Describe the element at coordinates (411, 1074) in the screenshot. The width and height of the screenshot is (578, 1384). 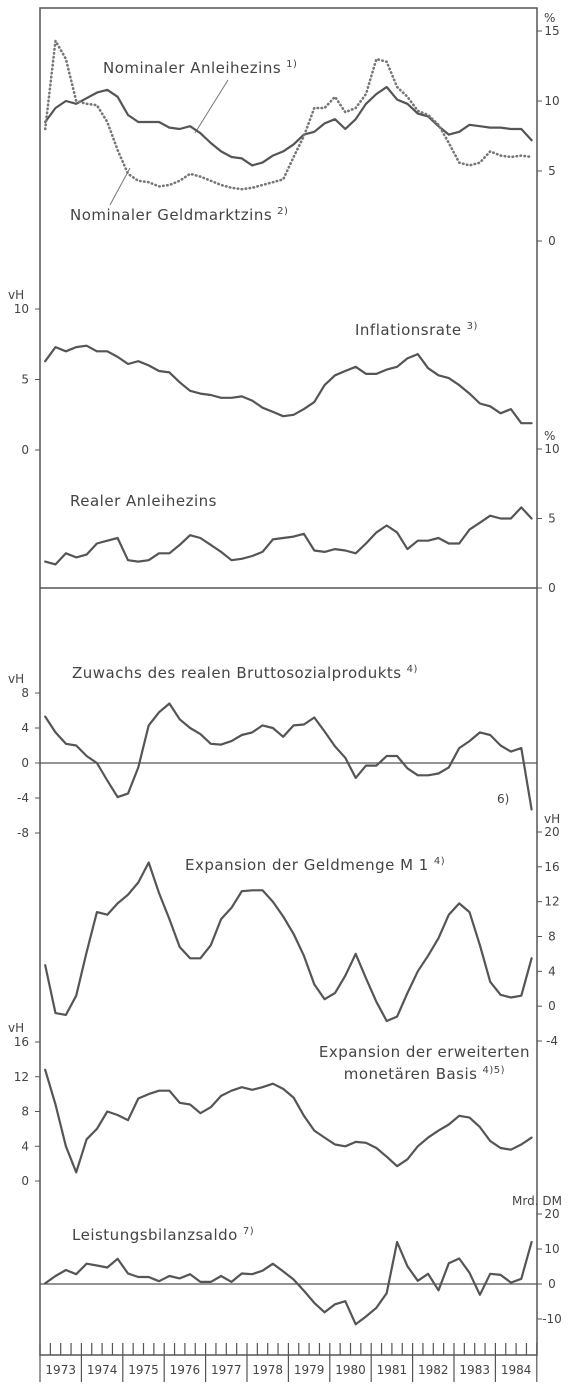
I see `title-text: monetären Basis` at that location.